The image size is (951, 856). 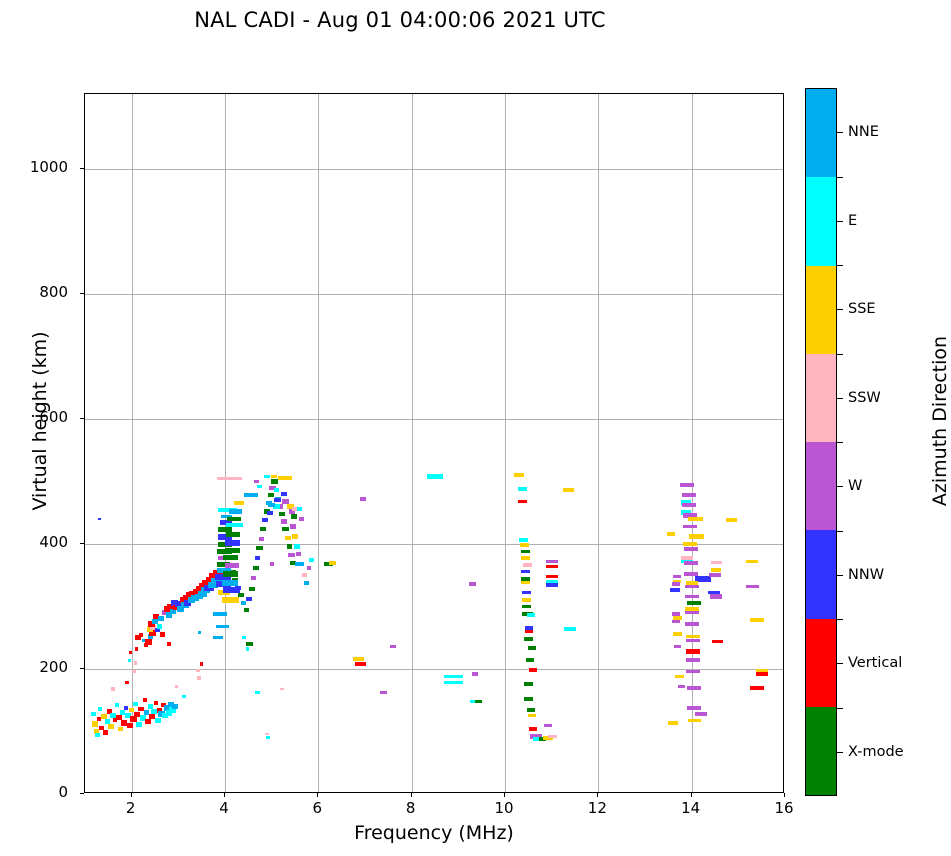 What do you see at coordinates (412, 443) in the screenshot?
I see `gridline-vertical` at bounding box center [412, 443].